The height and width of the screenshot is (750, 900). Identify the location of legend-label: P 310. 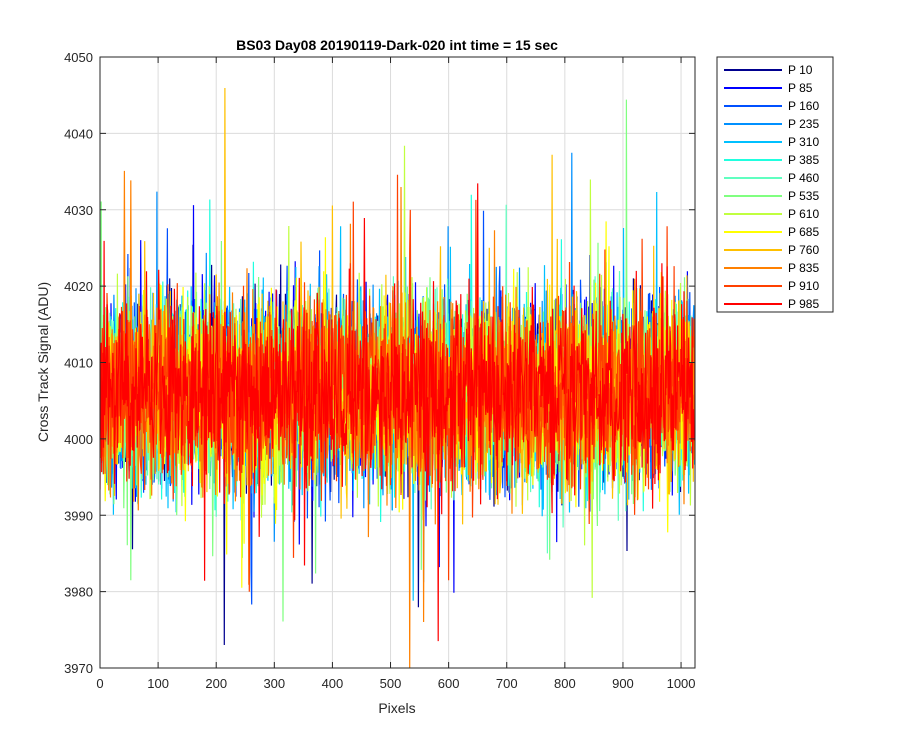
(803, 142).